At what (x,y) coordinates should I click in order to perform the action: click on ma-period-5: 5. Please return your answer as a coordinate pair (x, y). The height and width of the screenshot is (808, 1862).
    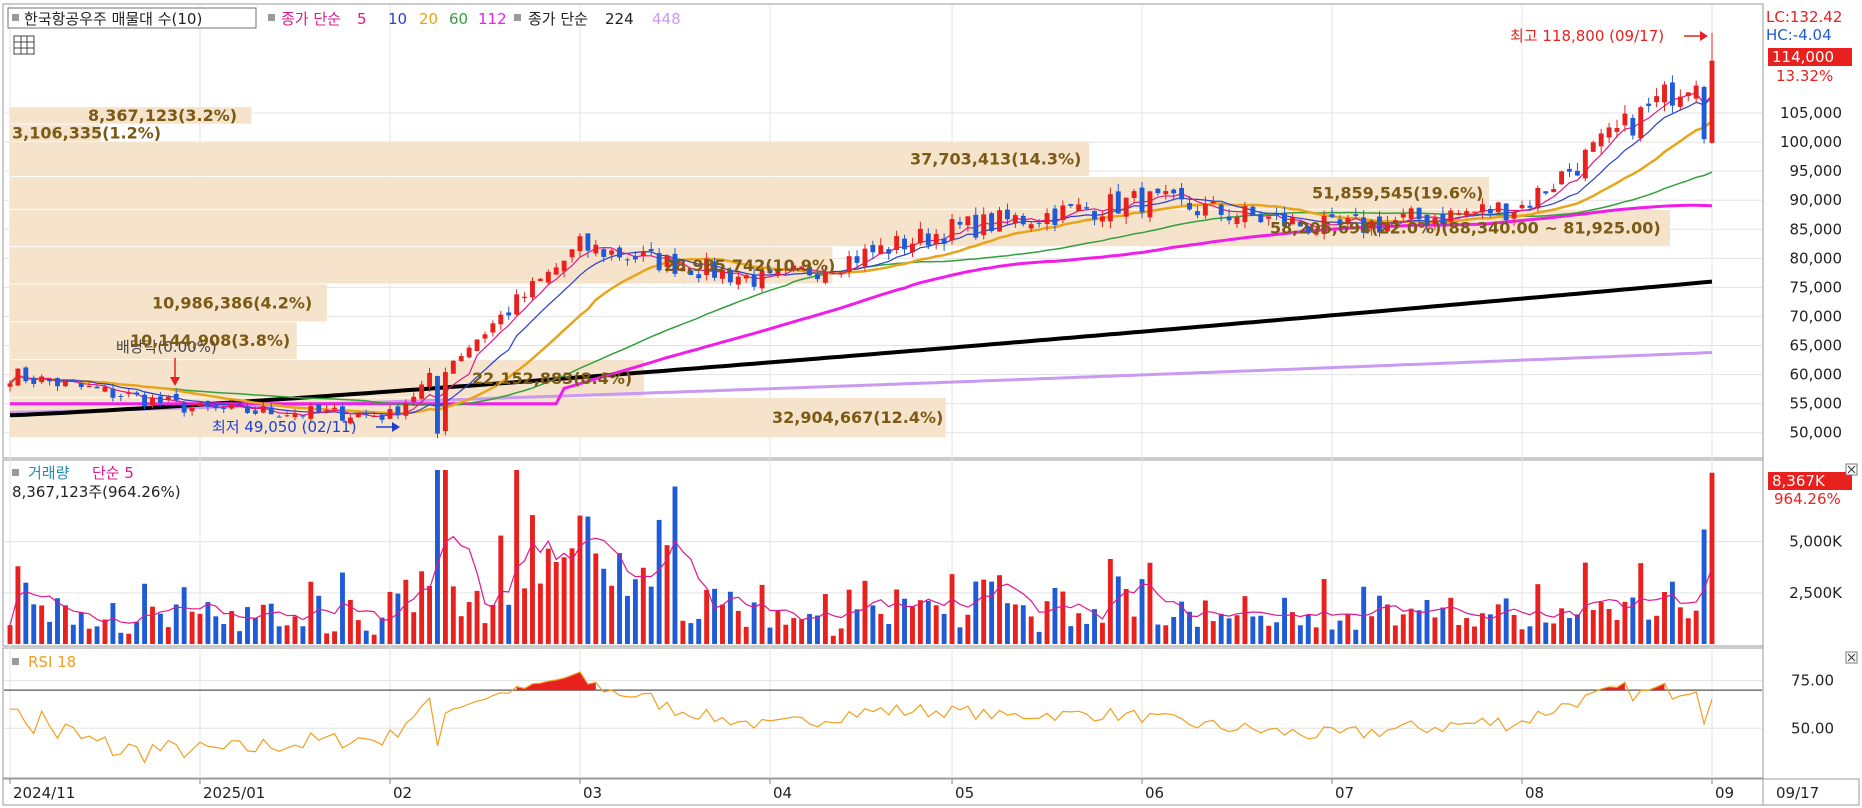
    Looking at the image, I should click on (362, 19).